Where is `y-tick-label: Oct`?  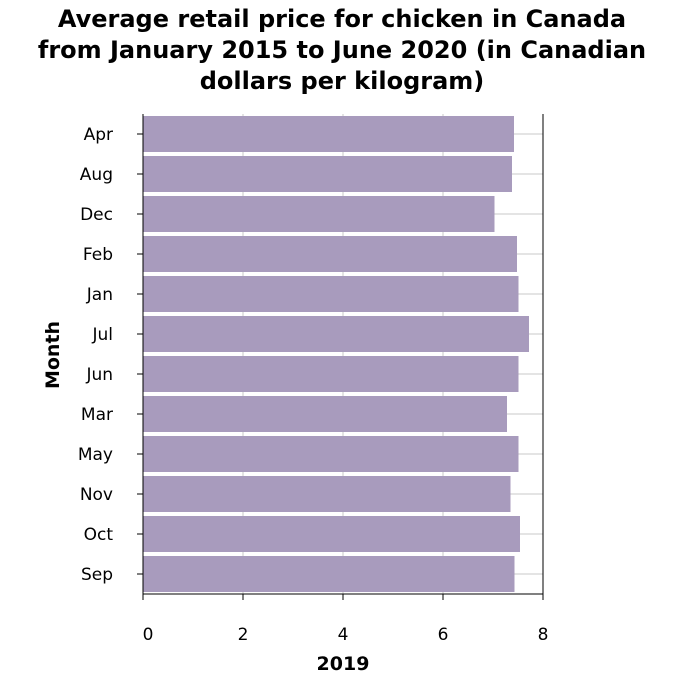 y-tick-label: Oct is located at coordinates (99, 535).